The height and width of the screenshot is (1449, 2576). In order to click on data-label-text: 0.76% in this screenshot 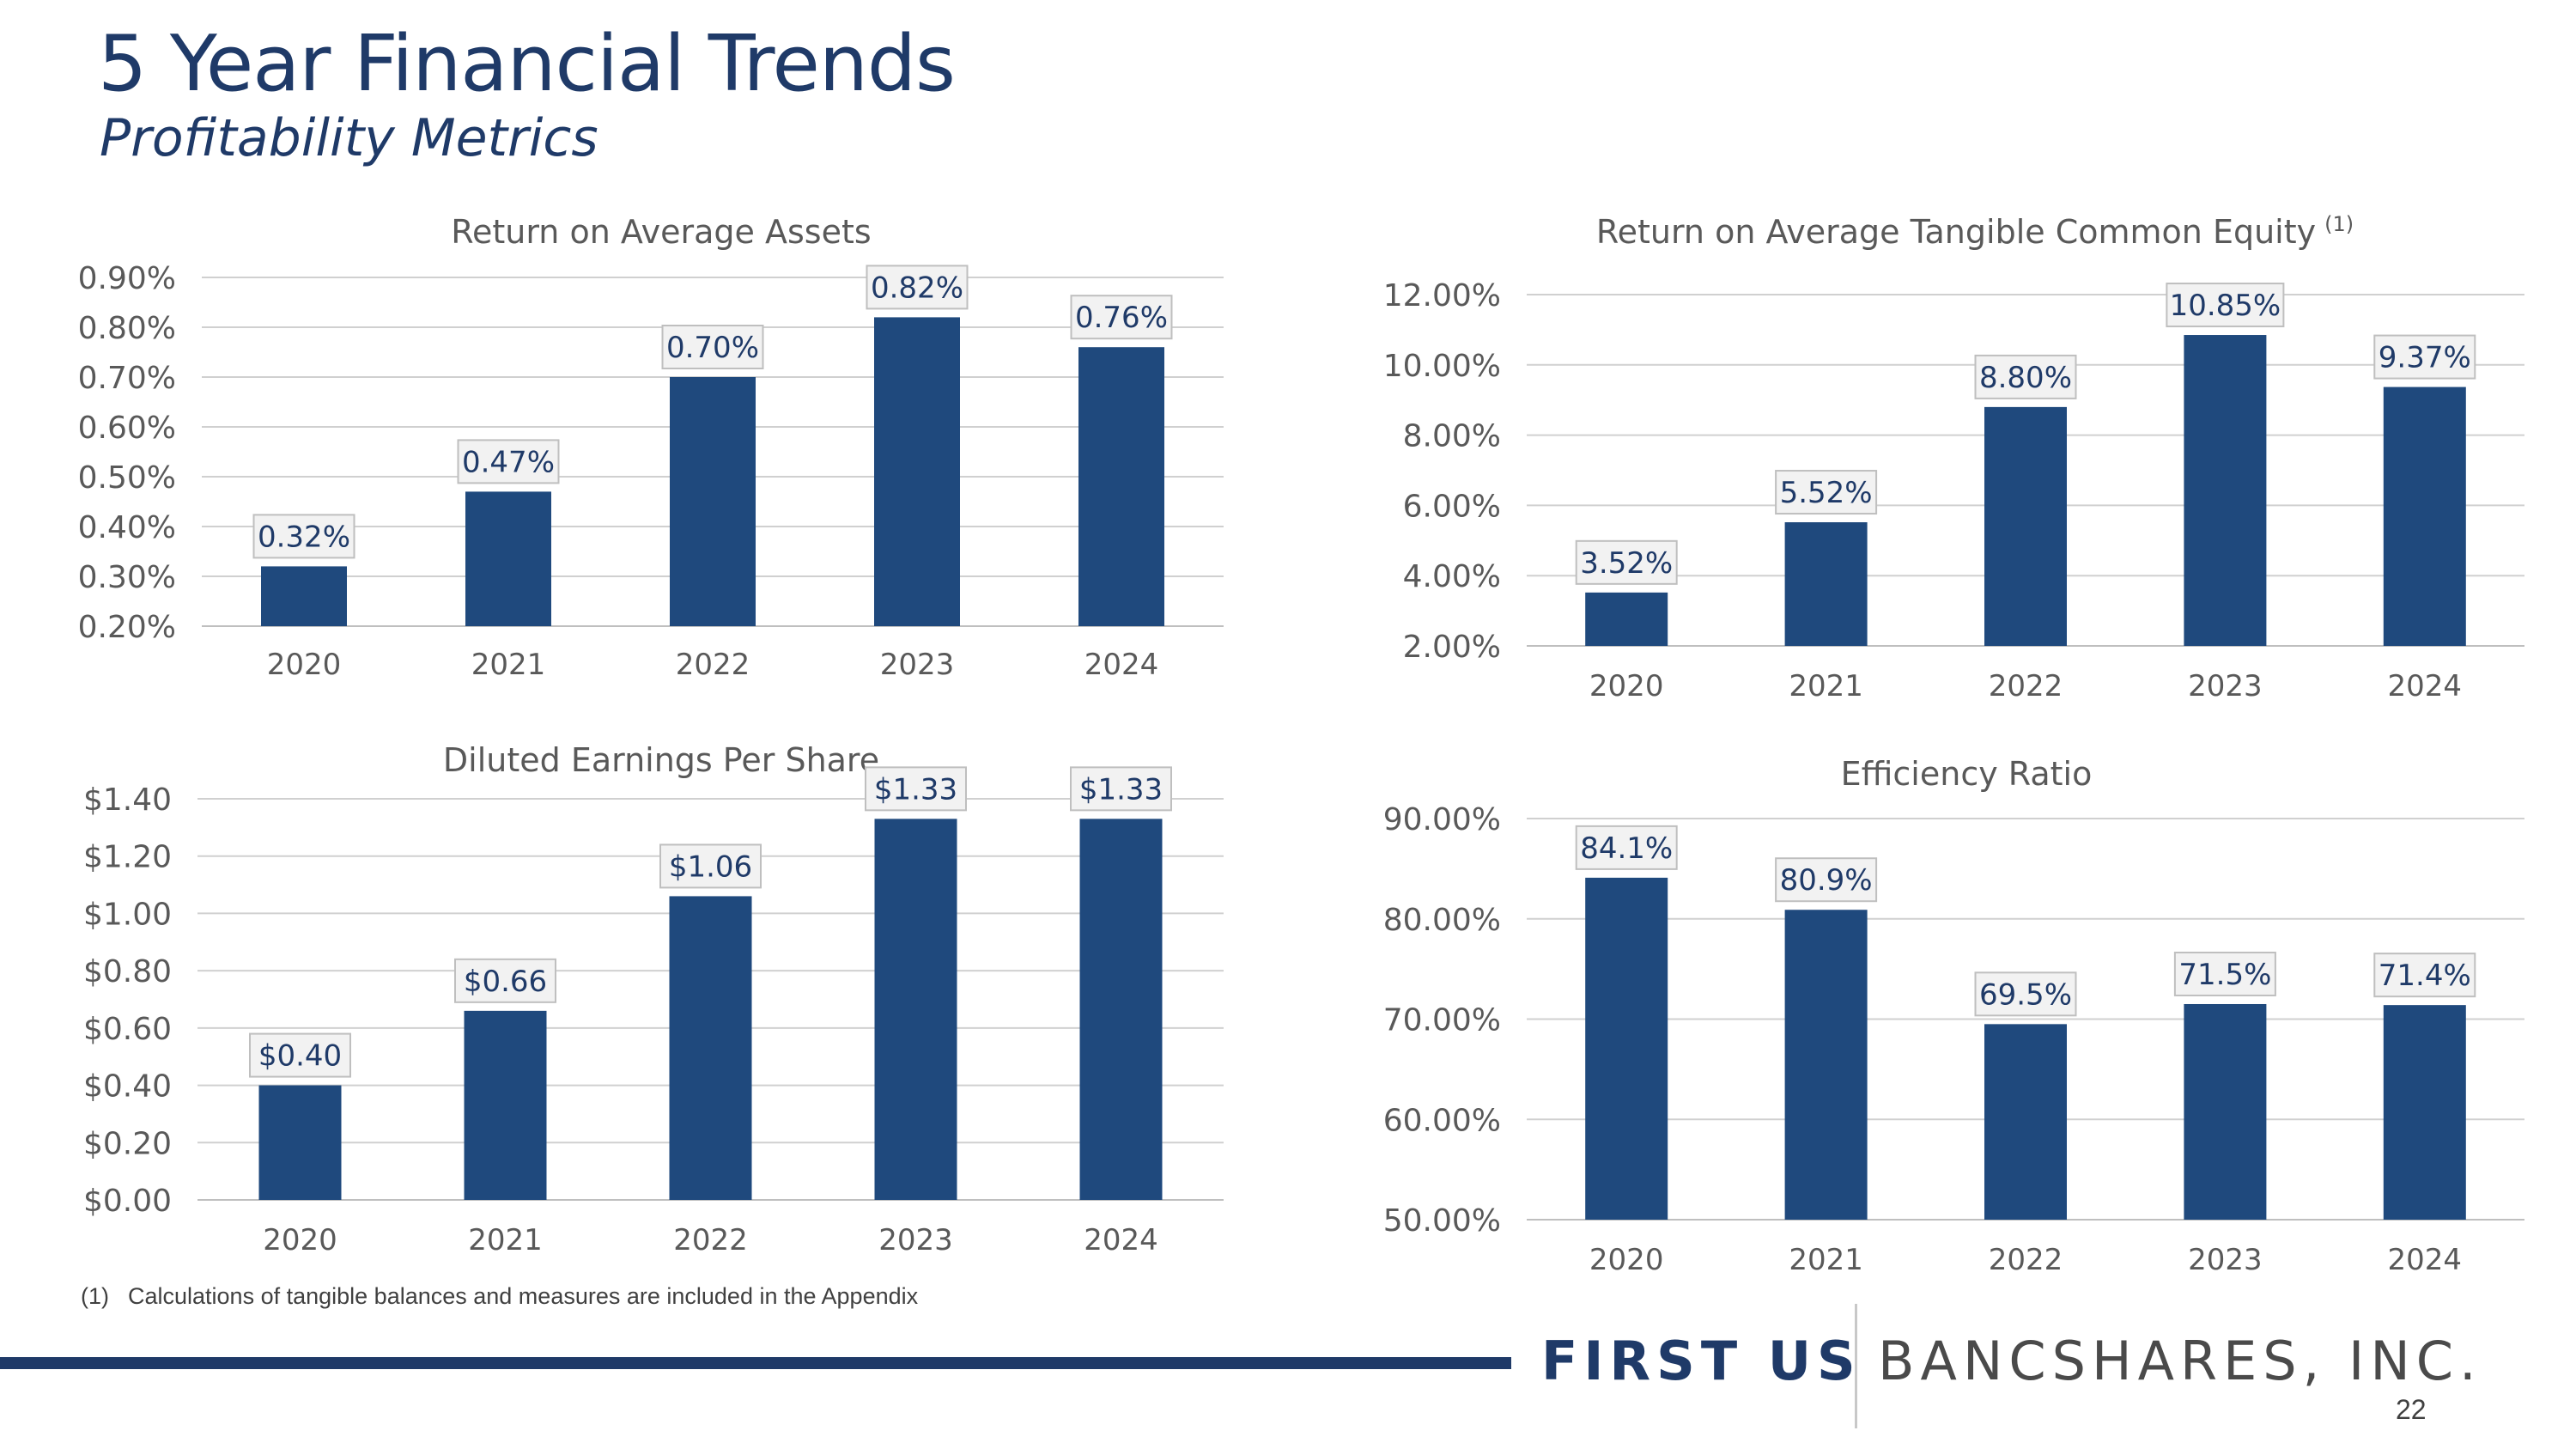, I will do `click(1122, 318)`.